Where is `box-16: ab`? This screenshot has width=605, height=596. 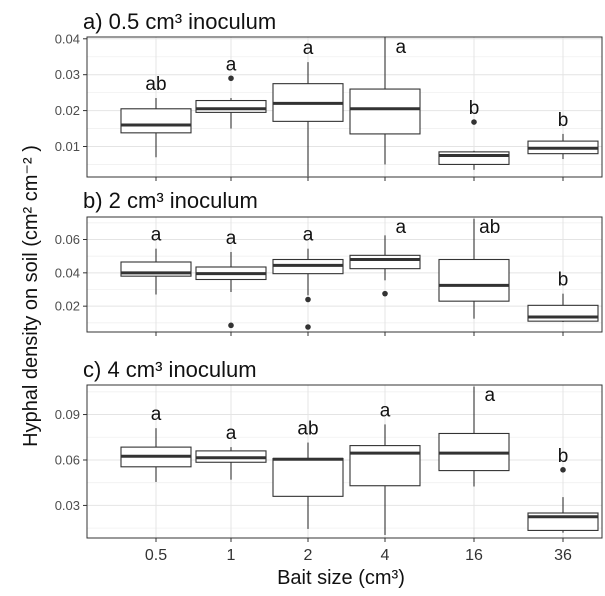 box-16: ab is located at coordinates (474, 268).